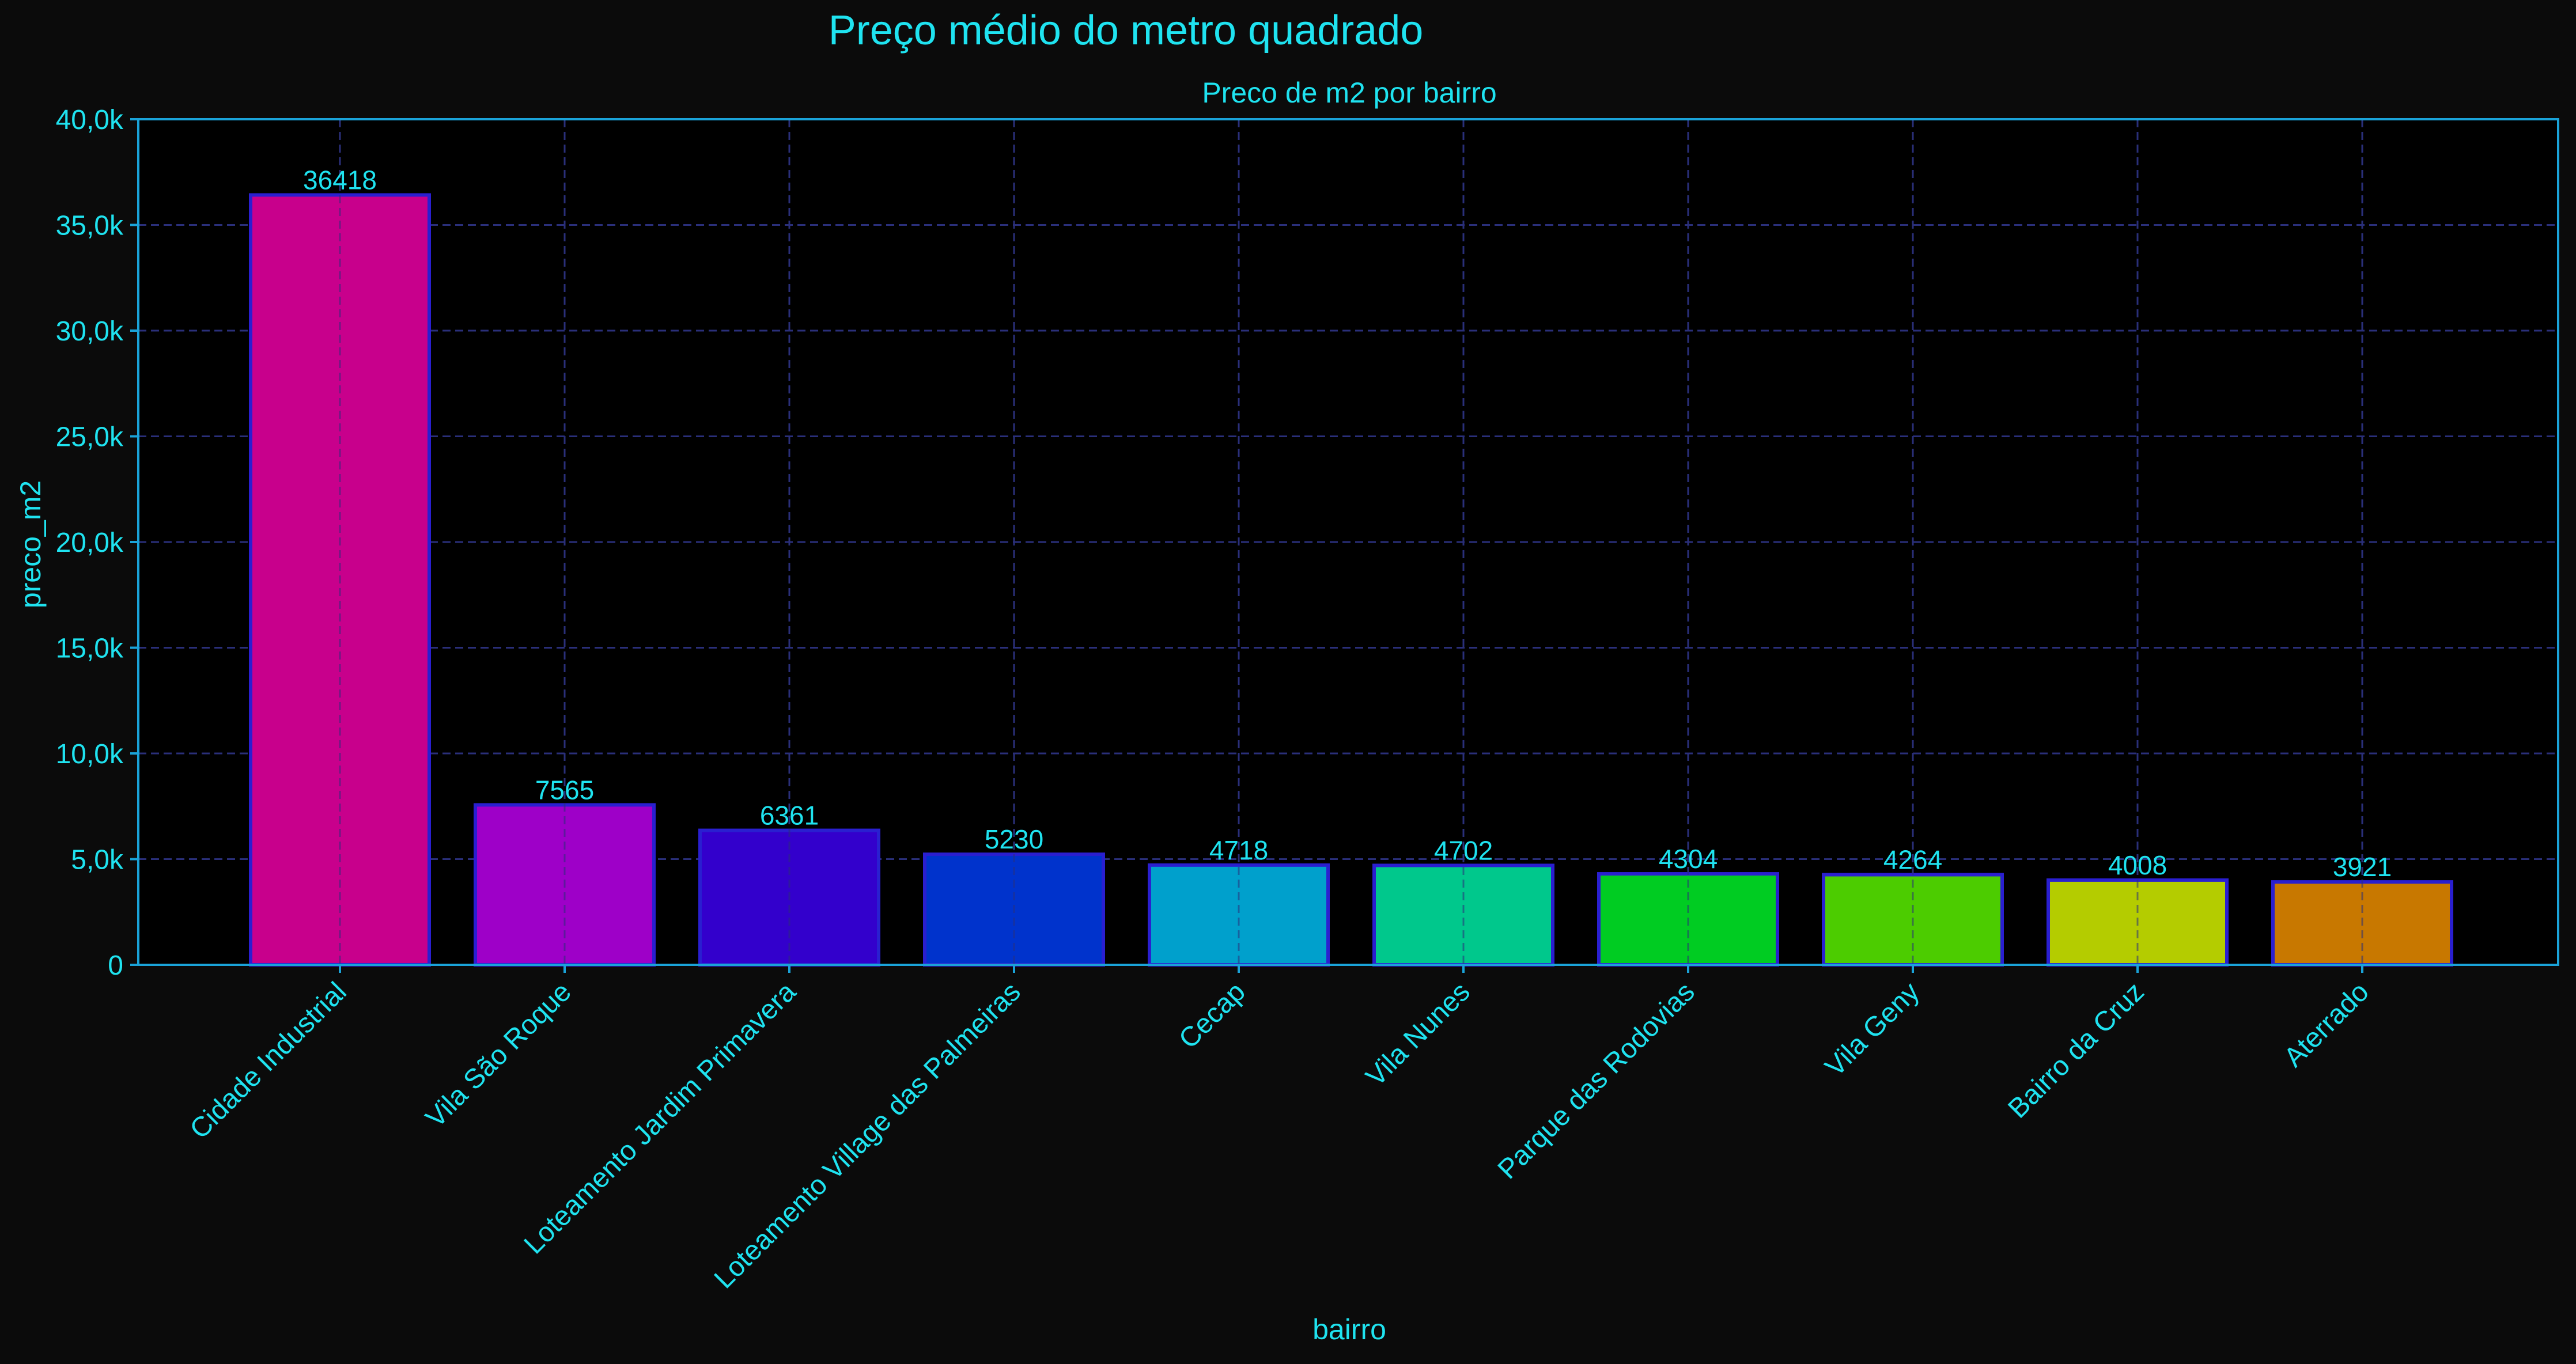  What do you see at coordinates (1126, 30) in the screenshot?
I see `chart-suptitle: Preço médio do metro quadrado` at bounding box center [1126, 30].